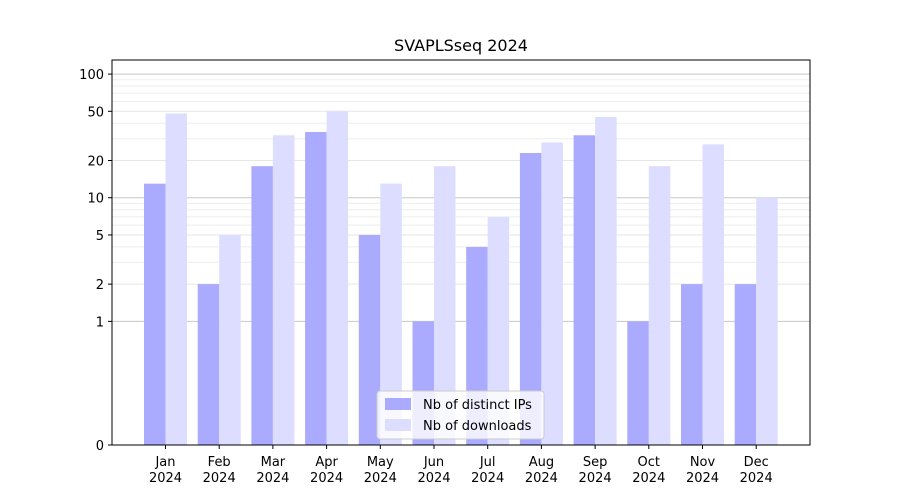  I want to click on bar-downloads-dec, so click(767, 321).